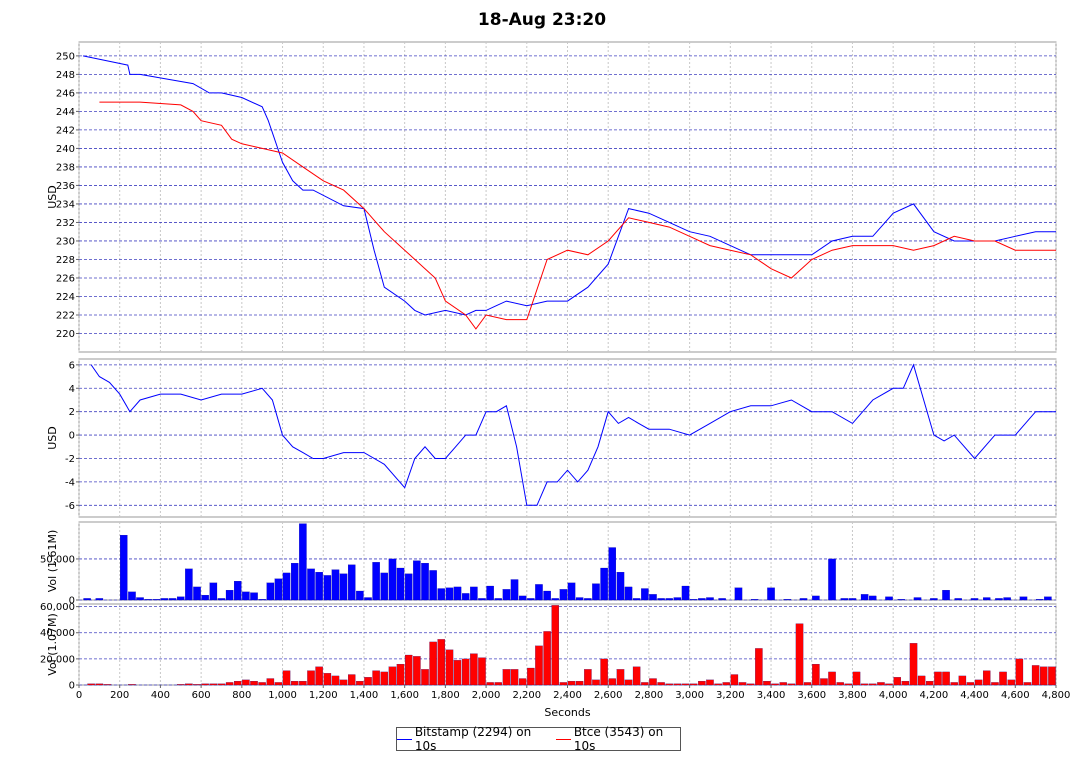 This screenshot has height=761, width=1084. What do you see at coordinates (974, 695) in the screenshot?
I see `x-tick-label: 4,400` at bounding box center [974, 695].